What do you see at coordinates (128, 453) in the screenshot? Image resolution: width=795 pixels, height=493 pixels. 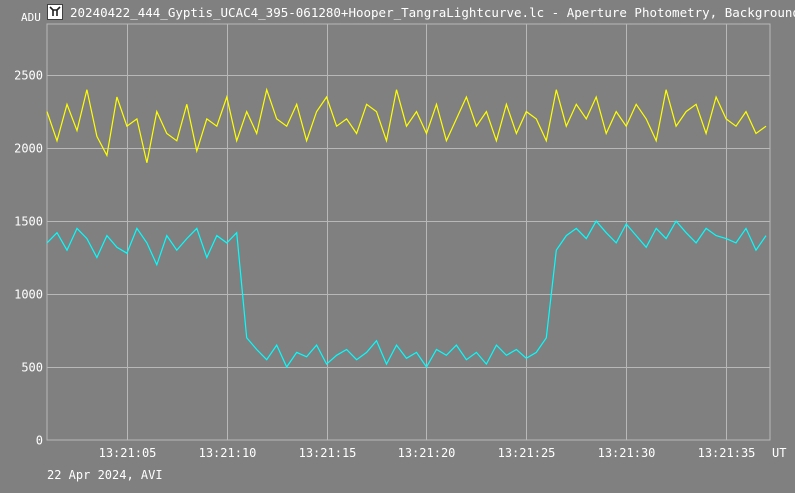 I see `x-tick-label: 13:21:05` at bounding box center [128, 453].